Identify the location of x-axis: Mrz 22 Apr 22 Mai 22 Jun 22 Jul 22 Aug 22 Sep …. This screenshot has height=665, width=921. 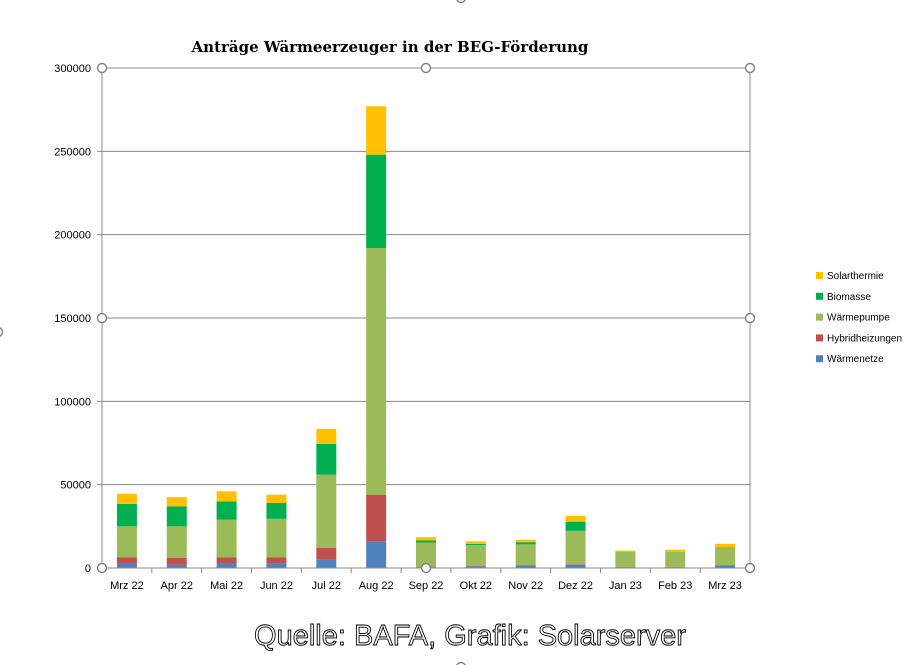
(426, 579).